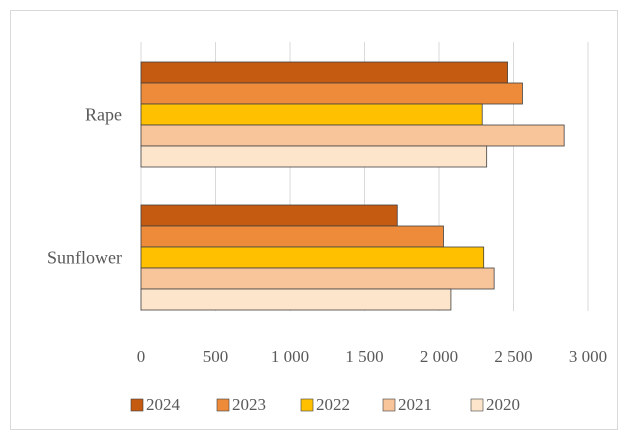 This screenshot has height=440, width=630. Describe the element at coordinates (84, 258) in the screenshot. I see `category-label: Sunflower` at that location.